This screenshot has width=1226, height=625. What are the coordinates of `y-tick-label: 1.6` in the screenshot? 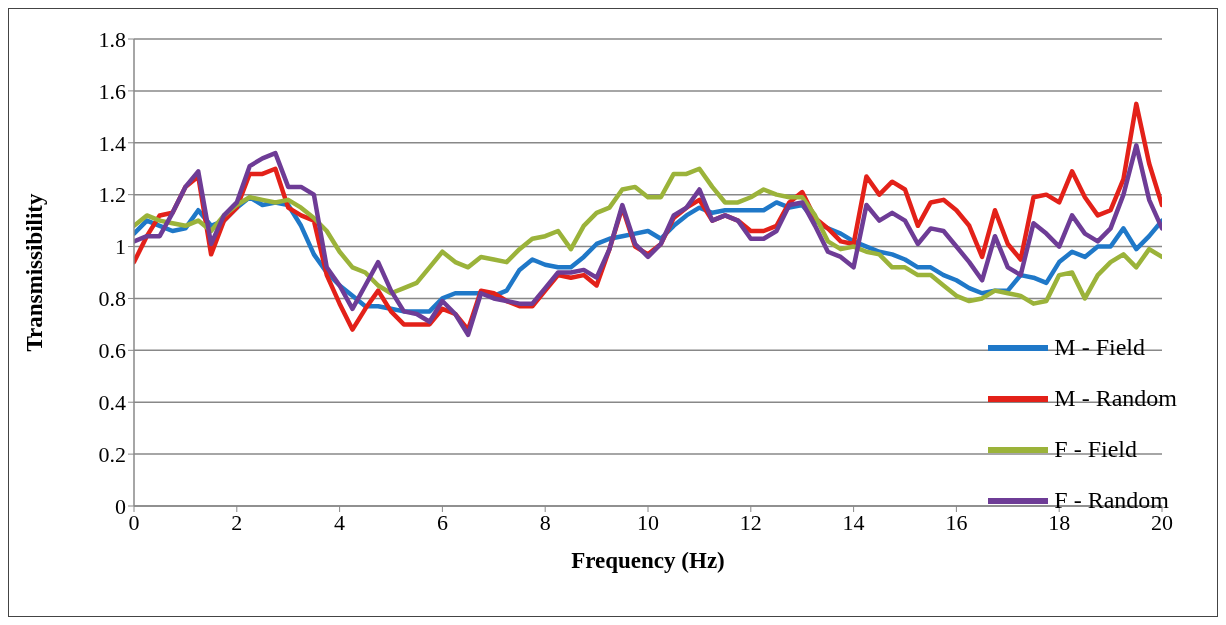 It's located at (112, 91).